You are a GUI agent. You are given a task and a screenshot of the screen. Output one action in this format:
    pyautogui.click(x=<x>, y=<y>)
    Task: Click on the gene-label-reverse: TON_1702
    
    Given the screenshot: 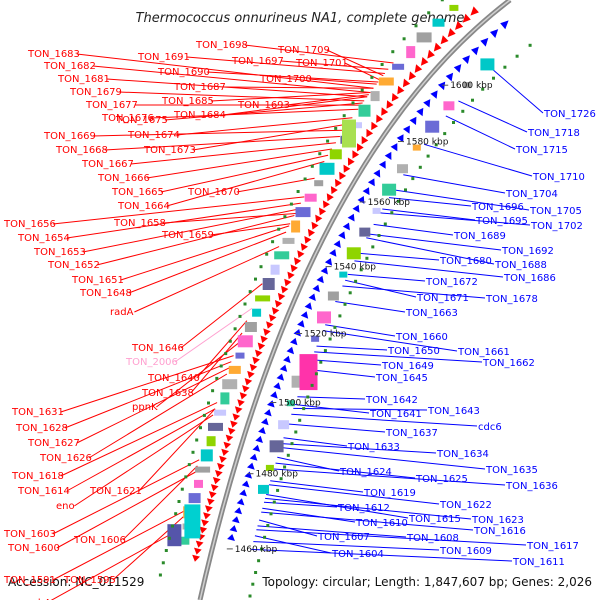 What is the action you would take?
    pyautogui.click(x=556, y=226)
    